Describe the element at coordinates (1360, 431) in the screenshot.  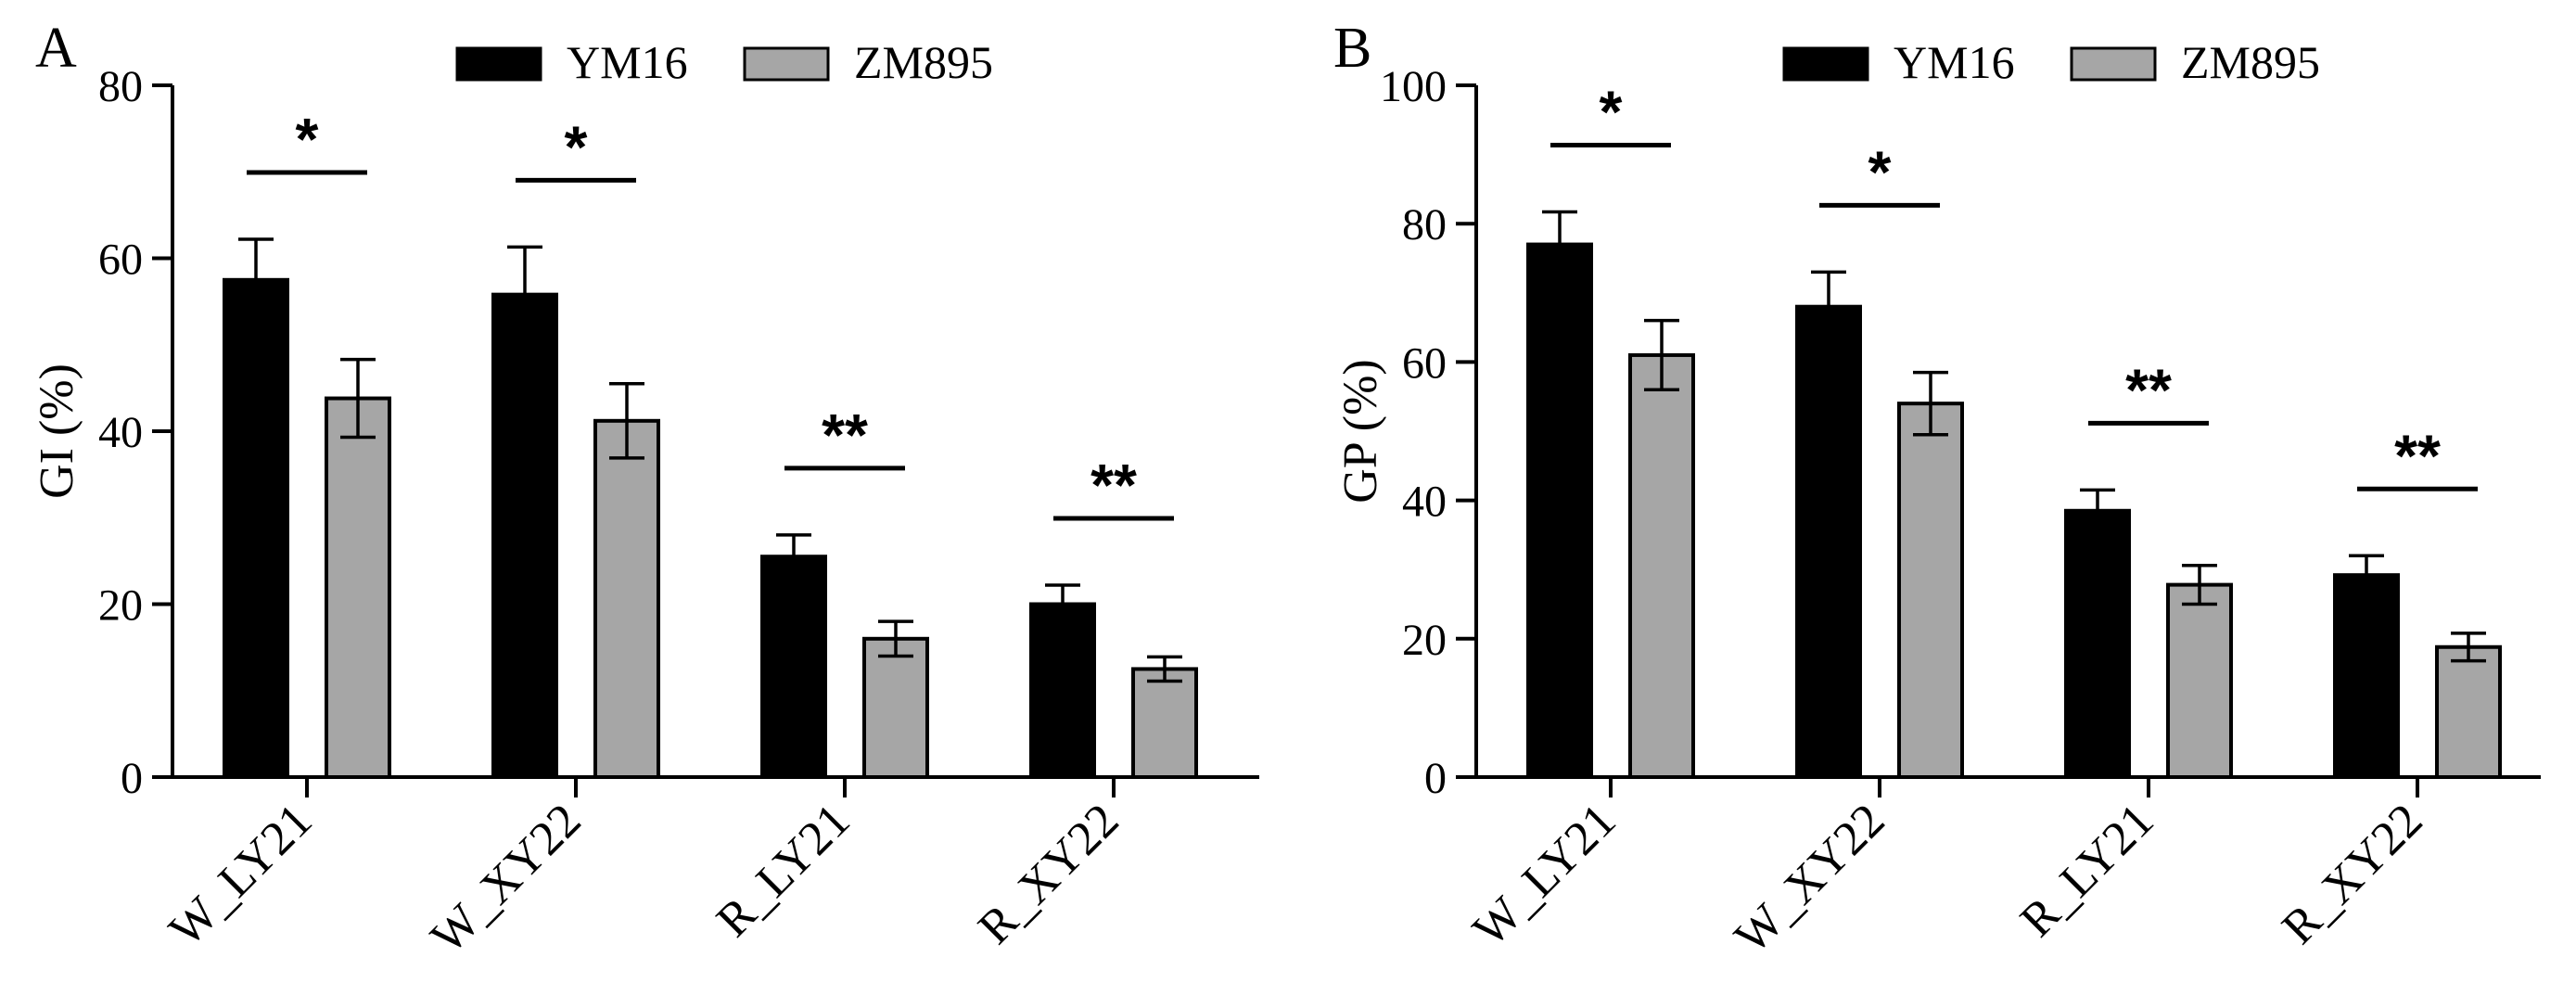
I see `y-axis-title: GP (%)` at that location.